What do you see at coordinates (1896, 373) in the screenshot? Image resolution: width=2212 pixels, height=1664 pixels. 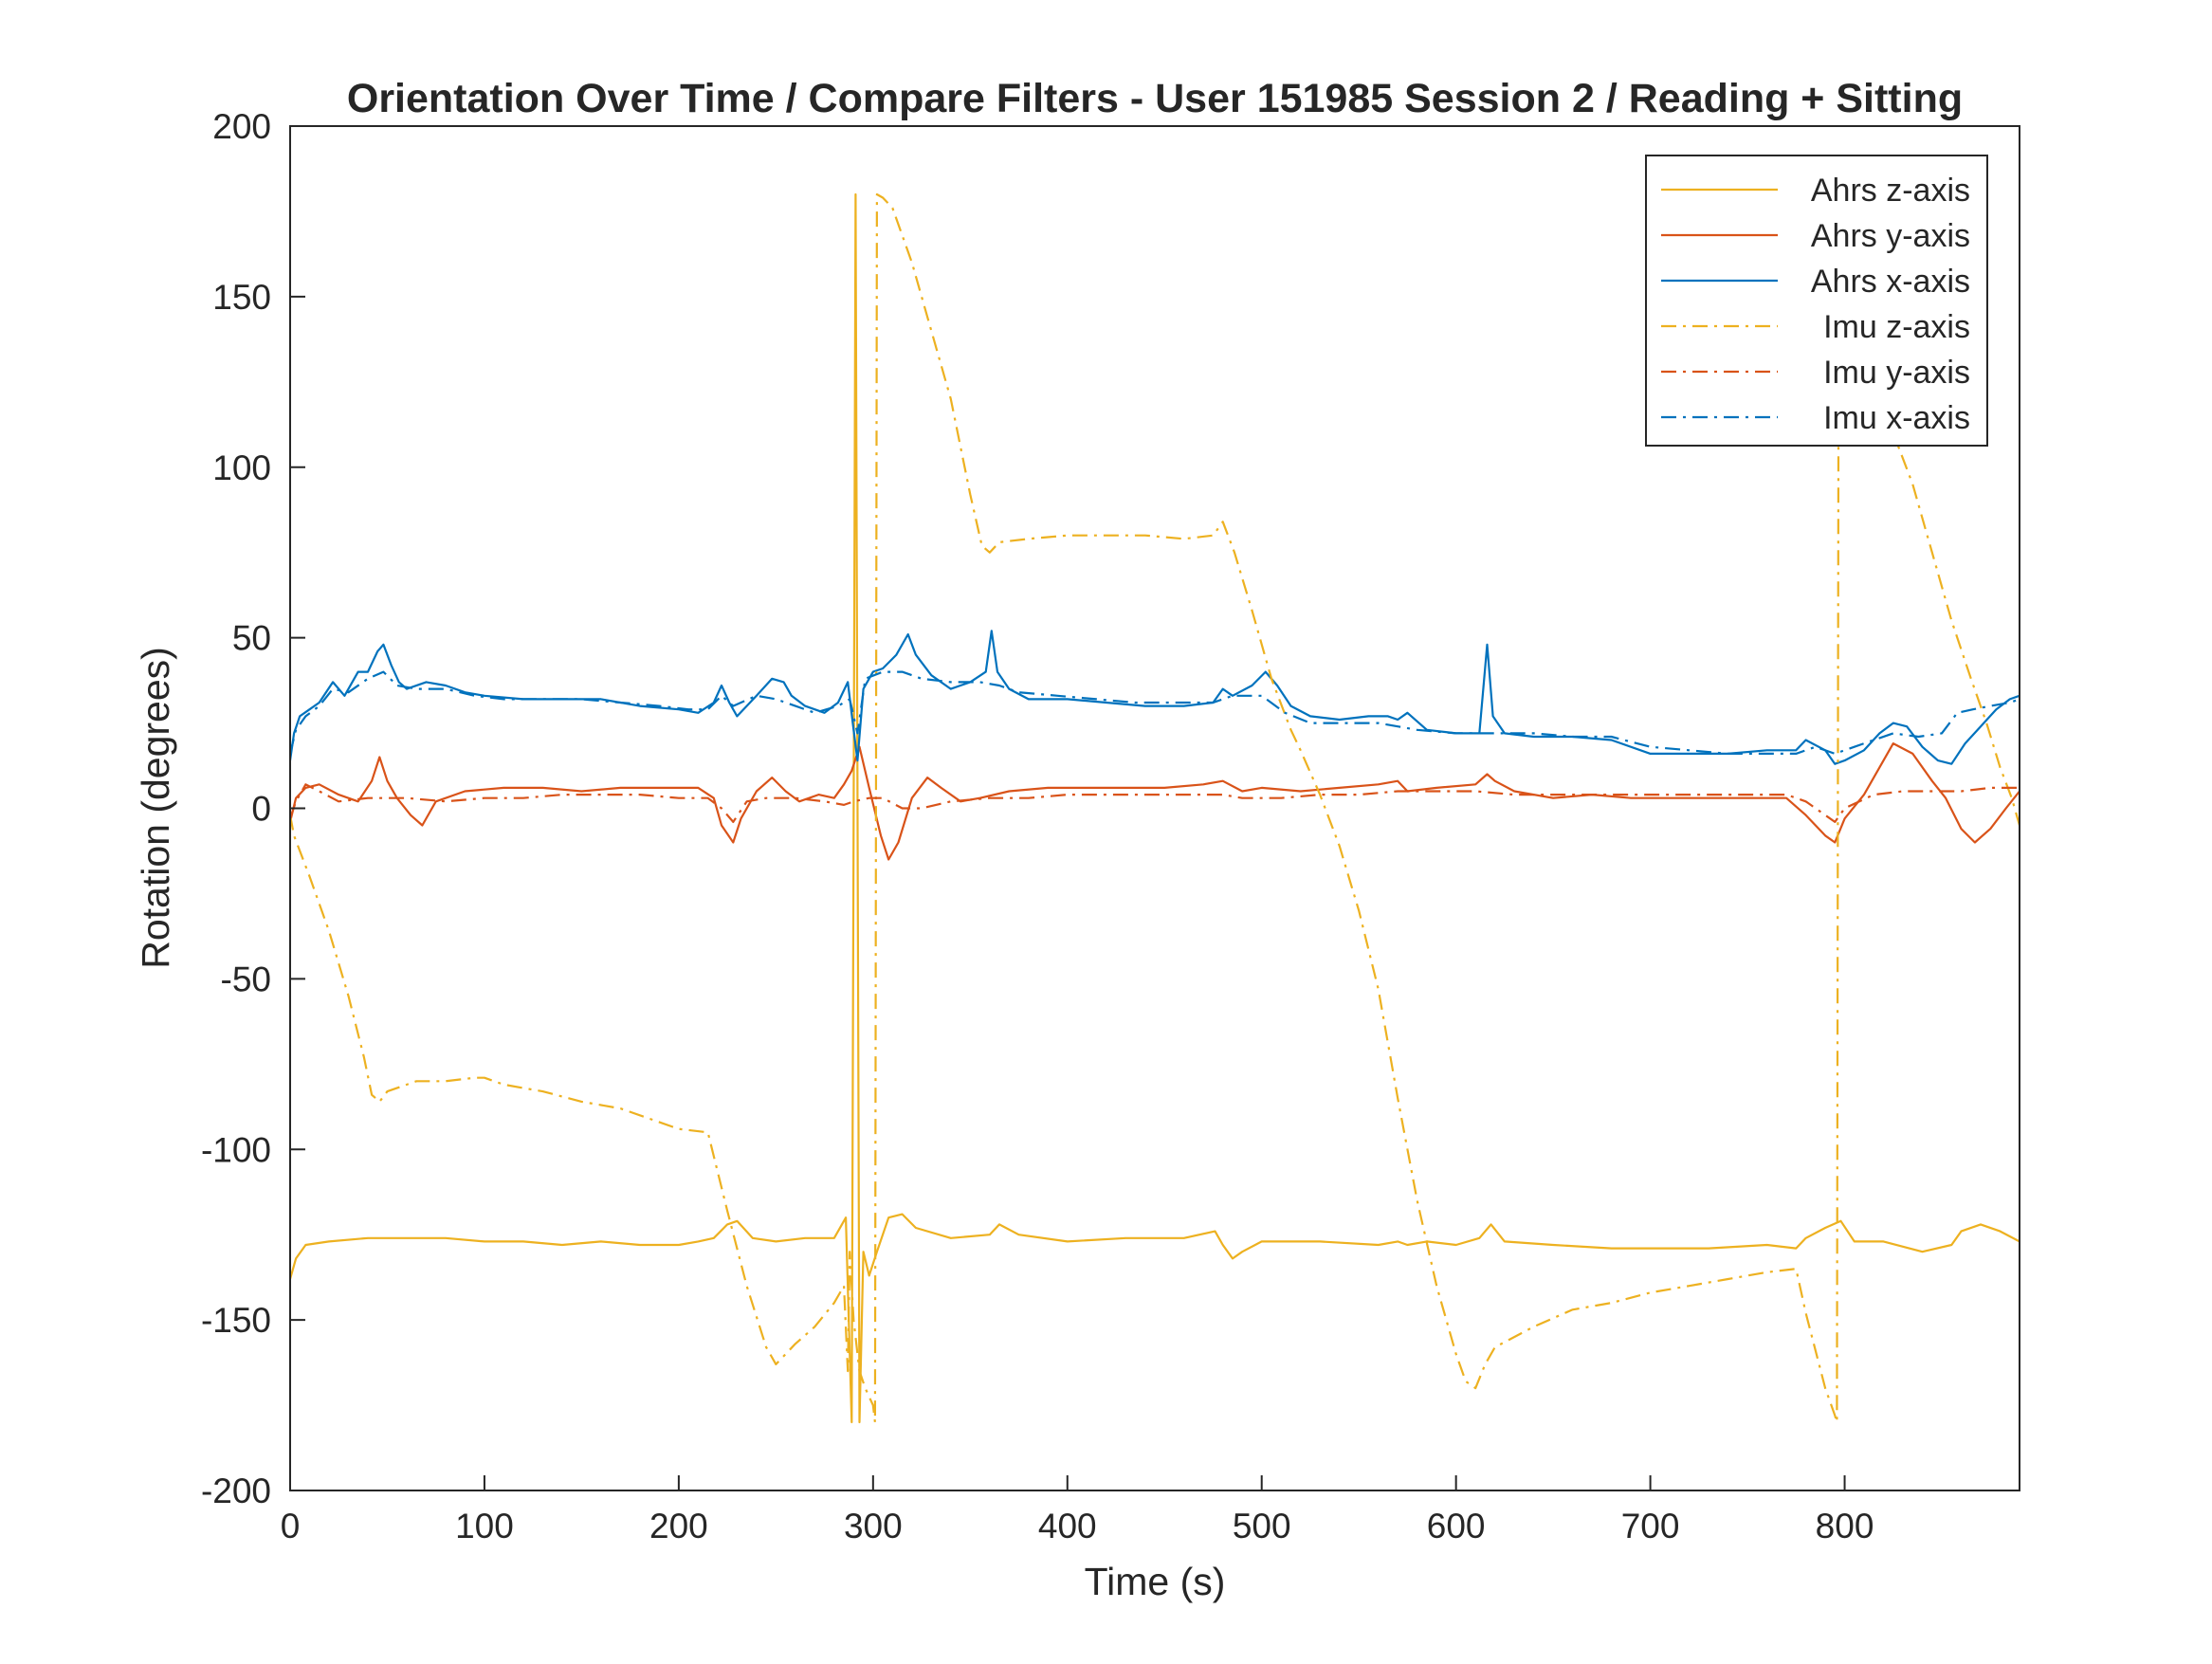 I see `legend-label: Imu y-axis` at bounding box center [1896, 373].